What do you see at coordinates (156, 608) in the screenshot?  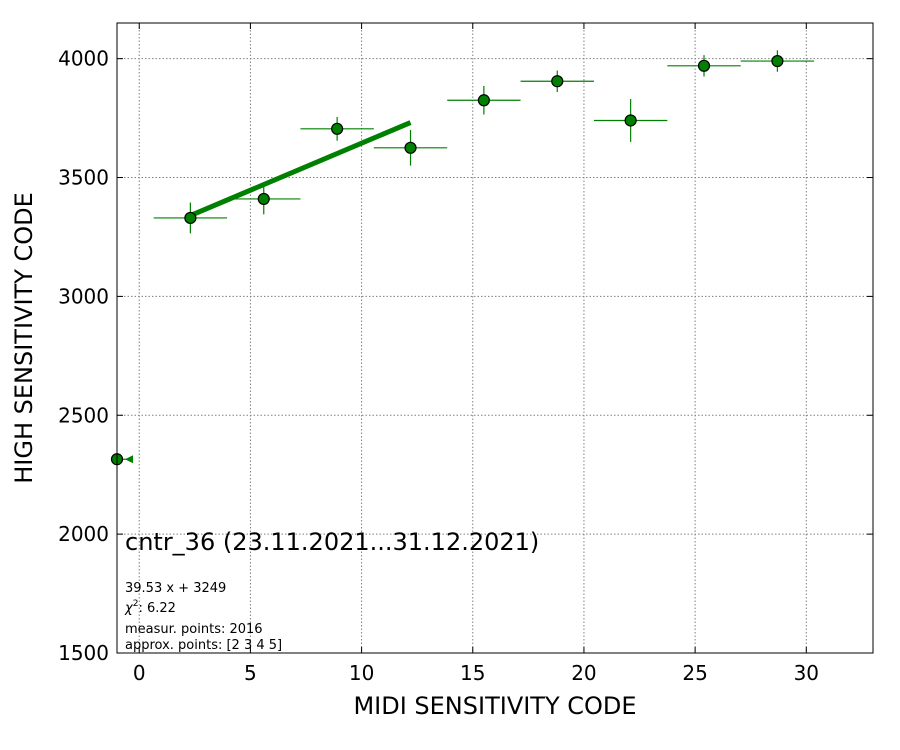 I see `chi2-value: : 6.22` at bounding box center [156, 608].